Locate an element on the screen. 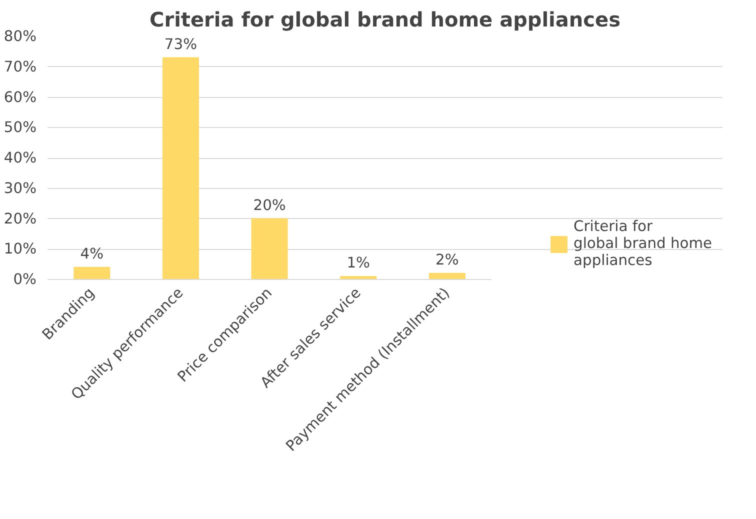 The width and height of the screenshot is (756, 519). text: 1% is located at coordinates (358, 263).